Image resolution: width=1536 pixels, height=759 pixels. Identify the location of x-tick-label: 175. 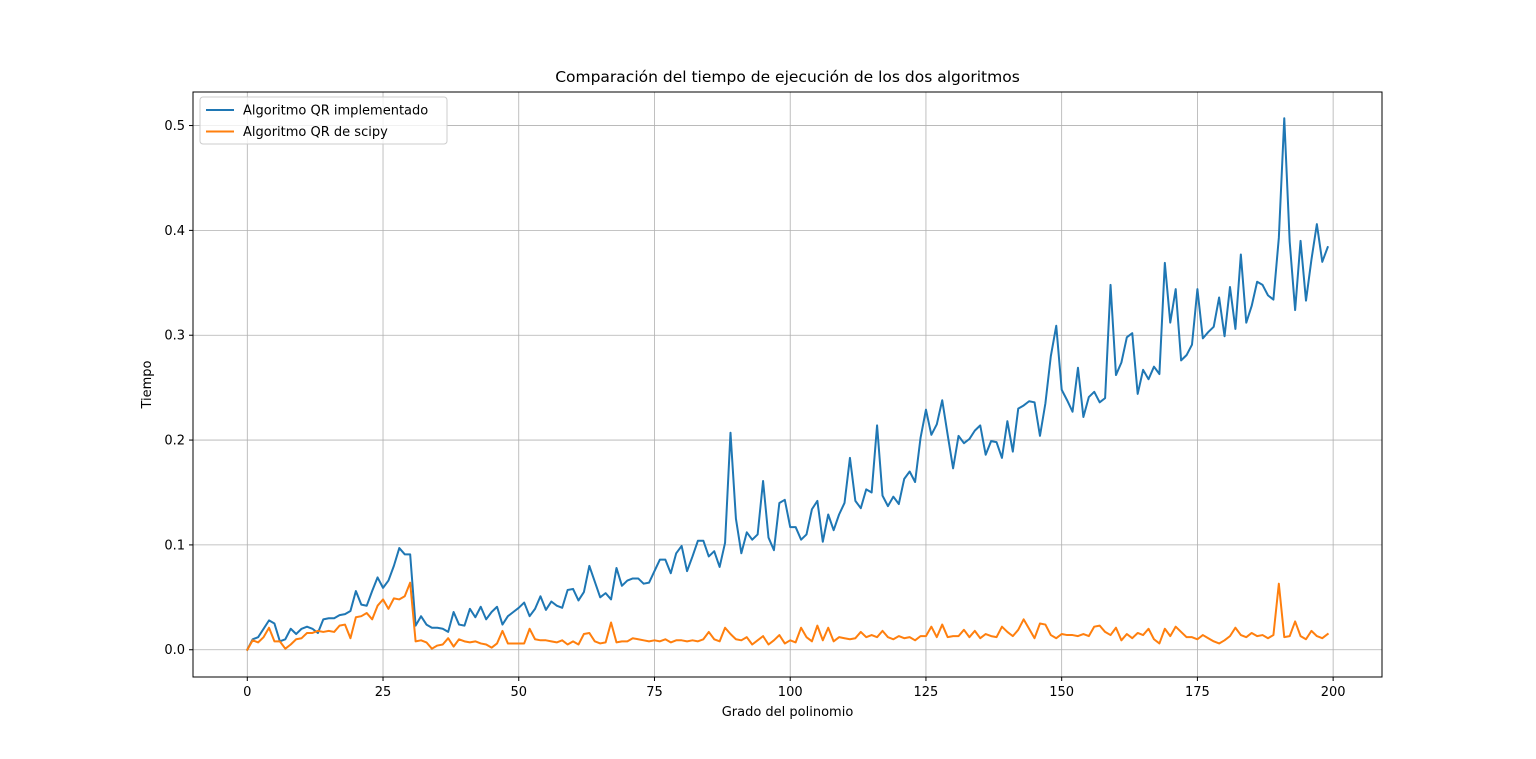
(1197, 692).